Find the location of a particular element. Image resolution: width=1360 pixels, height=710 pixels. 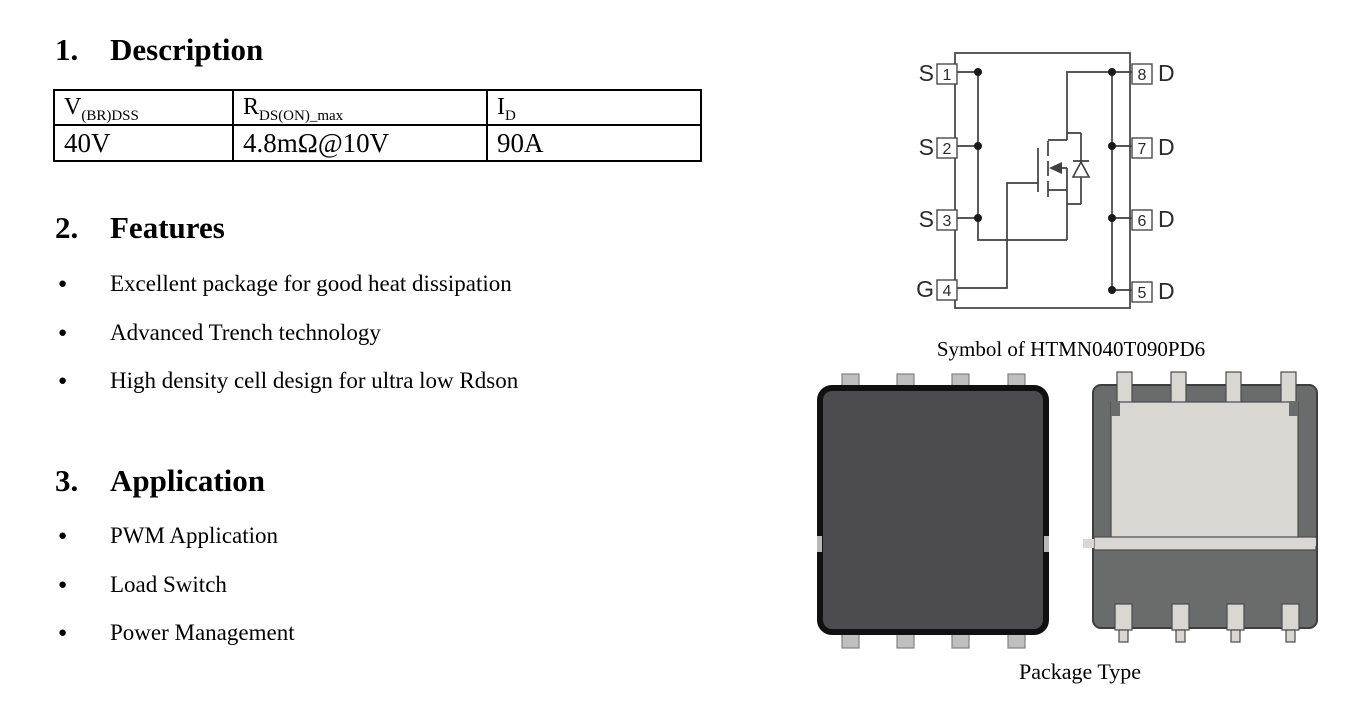

symbol-package-outline is located at coordinates (1042, 180).